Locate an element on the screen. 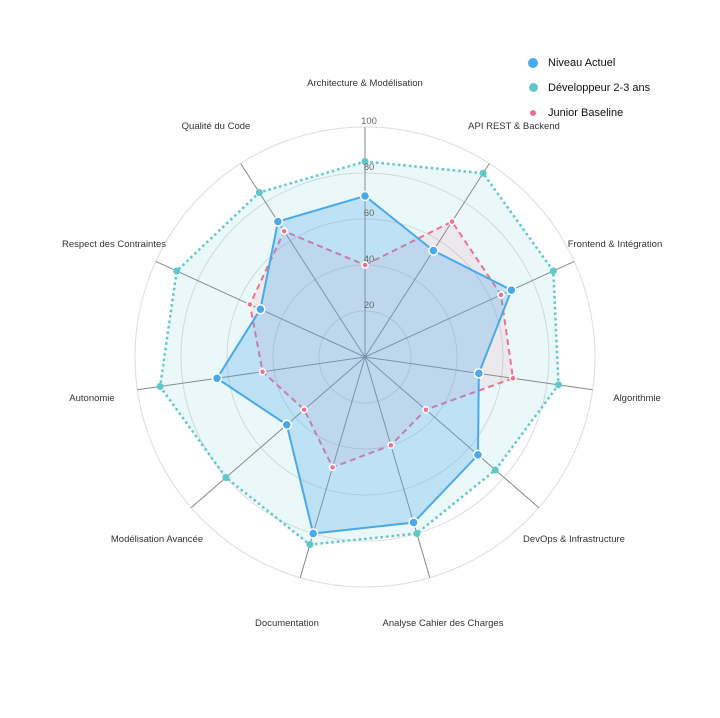  tick-label: 100 is located at coordinates (369, 121).